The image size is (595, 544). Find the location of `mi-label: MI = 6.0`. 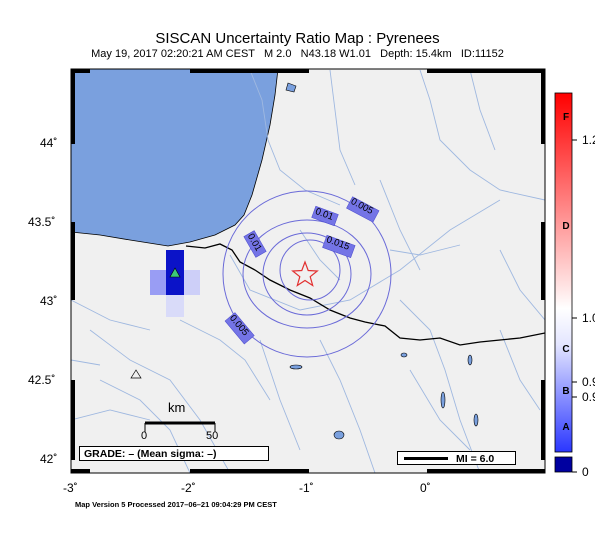

mi-label: MI = 6.0 is located at coordinates (475, 459).